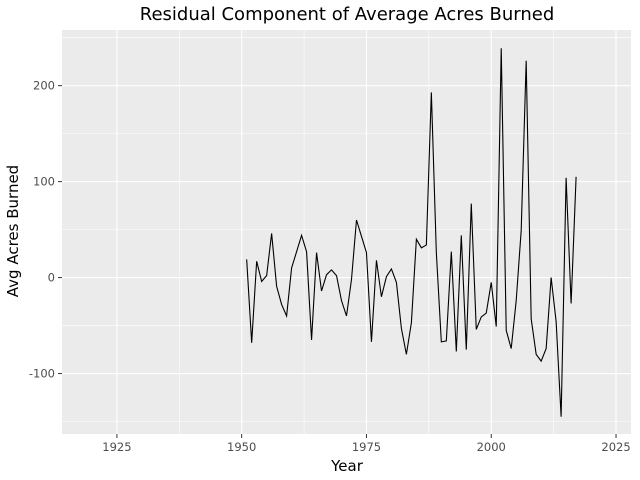 This screenshot has height=480, width=640. I want to click on y-tick-label: 0, so click(51, 278).